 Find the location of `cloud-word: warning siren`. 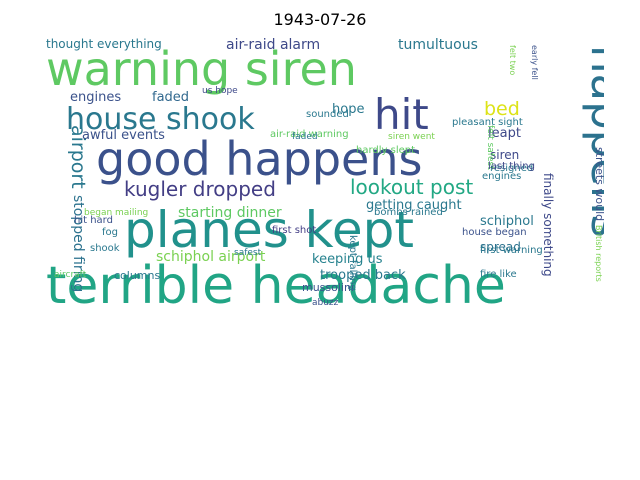

cloud-word: warning siren is located at coordinates (201, 69).